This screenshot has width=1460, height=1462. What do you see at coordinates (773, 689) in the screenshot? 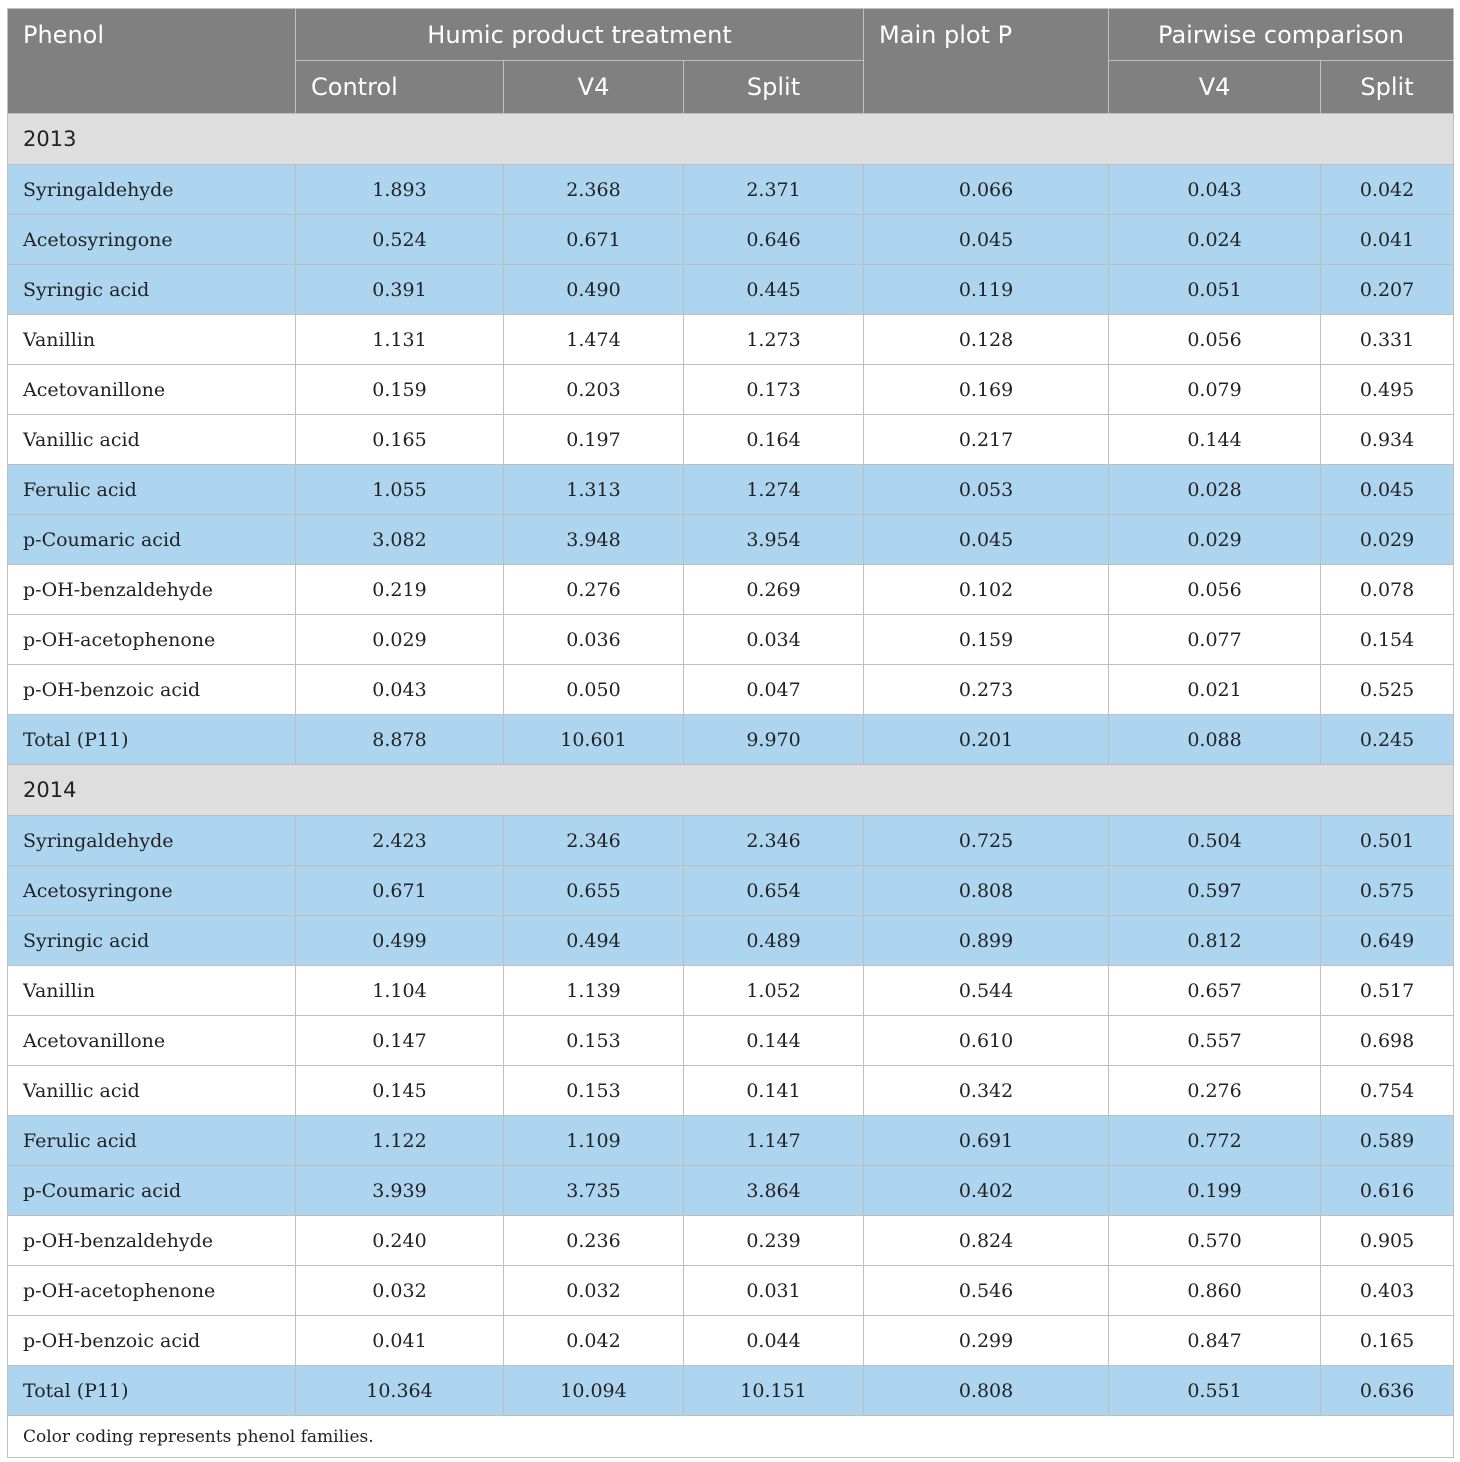
I see `split-cell: 0.047` at bounding box center [773, 689].